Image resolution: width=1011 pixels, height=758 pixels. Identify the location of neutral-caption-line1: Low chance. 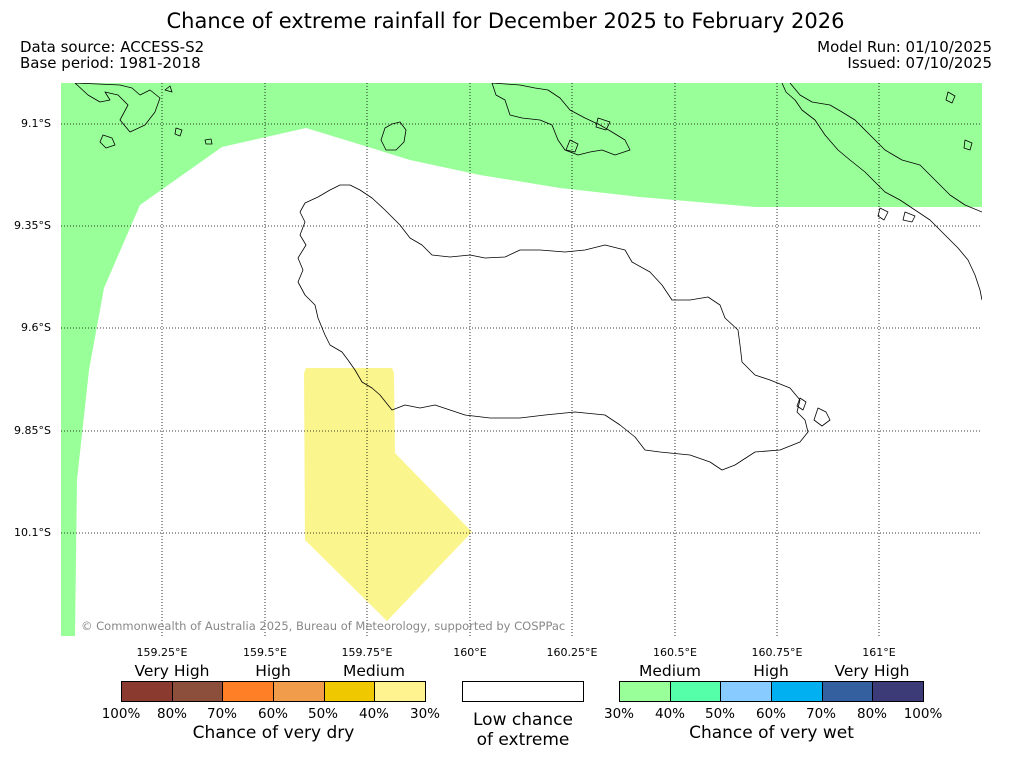
(523, 720).